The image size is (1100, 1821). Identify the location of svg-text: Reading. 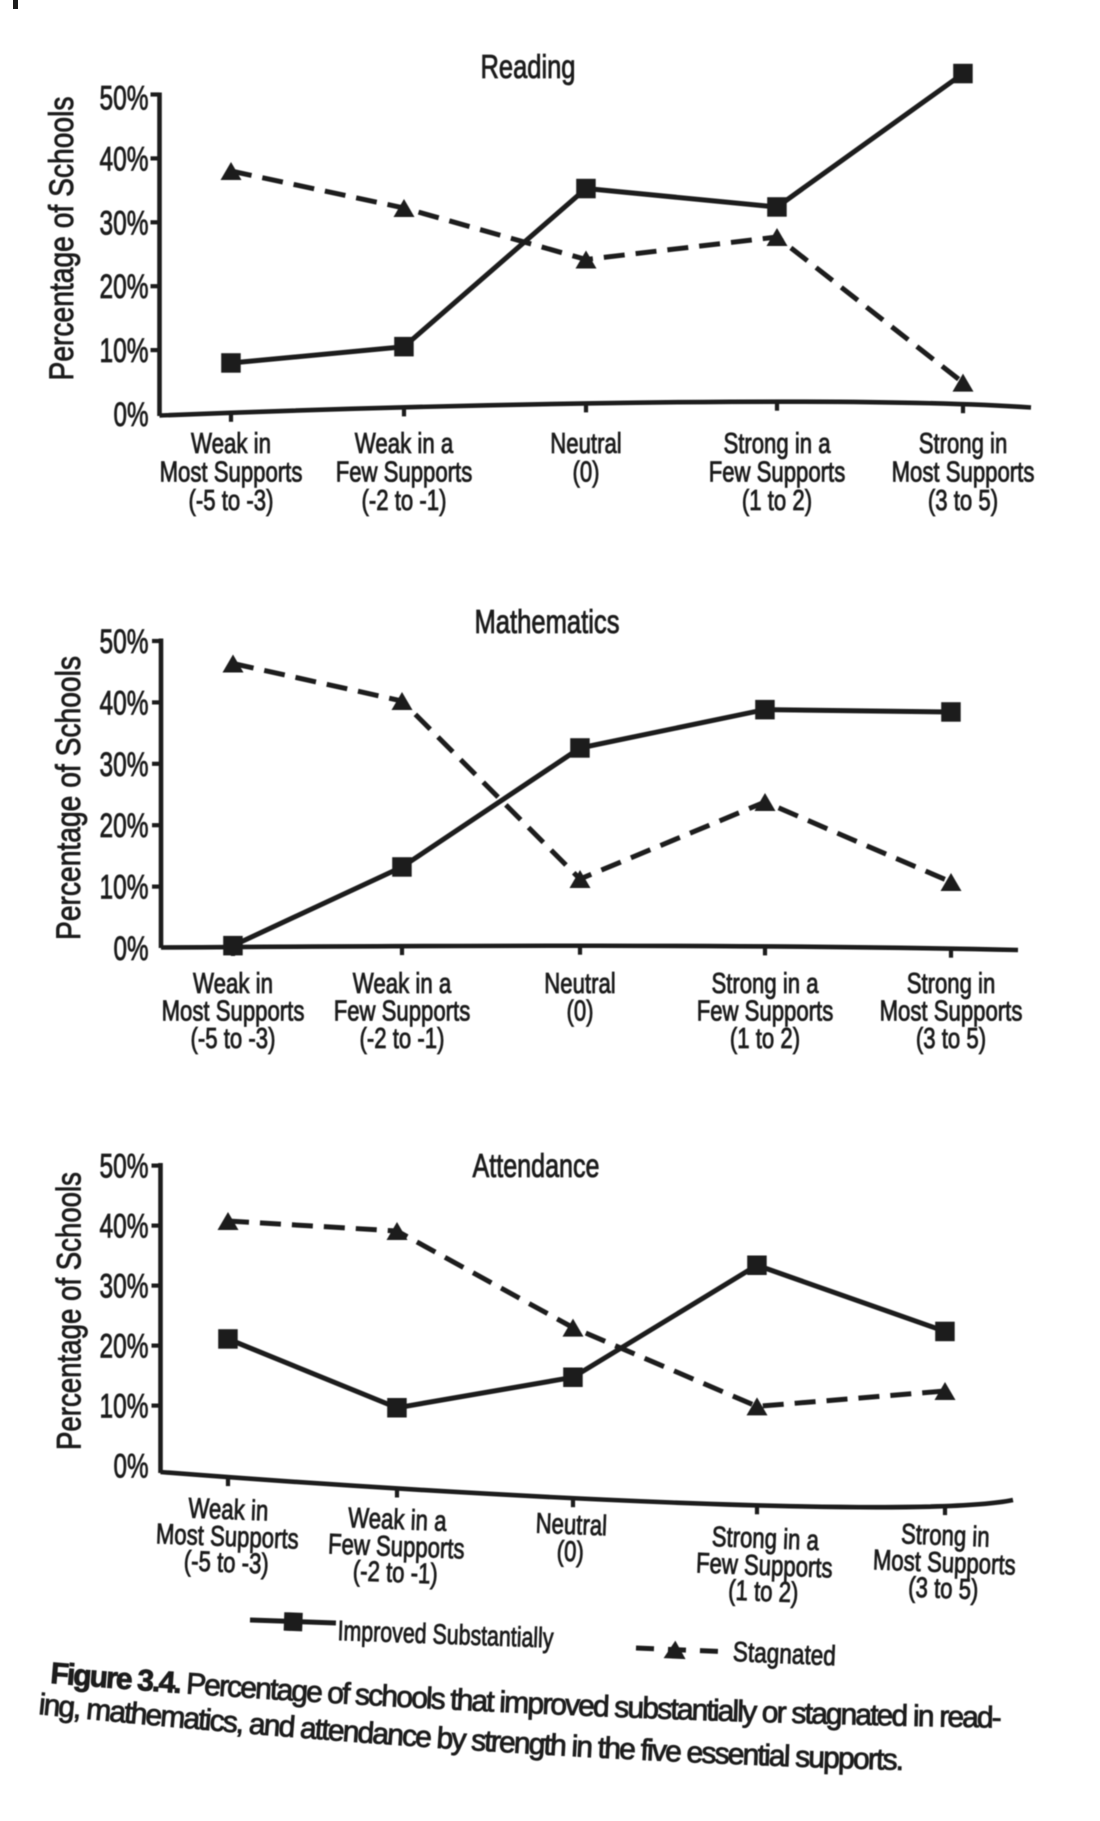
(528, 66).